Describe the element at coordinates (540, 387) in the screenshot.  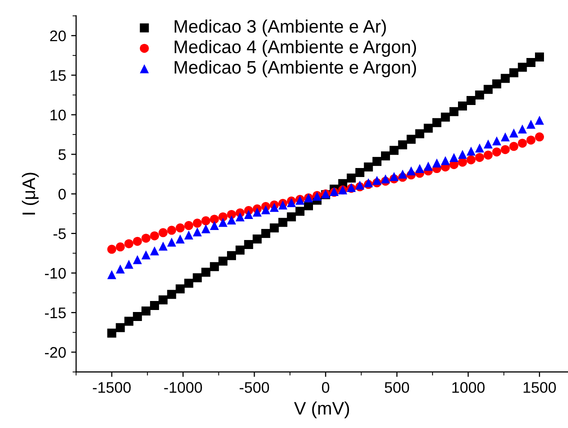
I see `x-tick-label: 1500` at that location.